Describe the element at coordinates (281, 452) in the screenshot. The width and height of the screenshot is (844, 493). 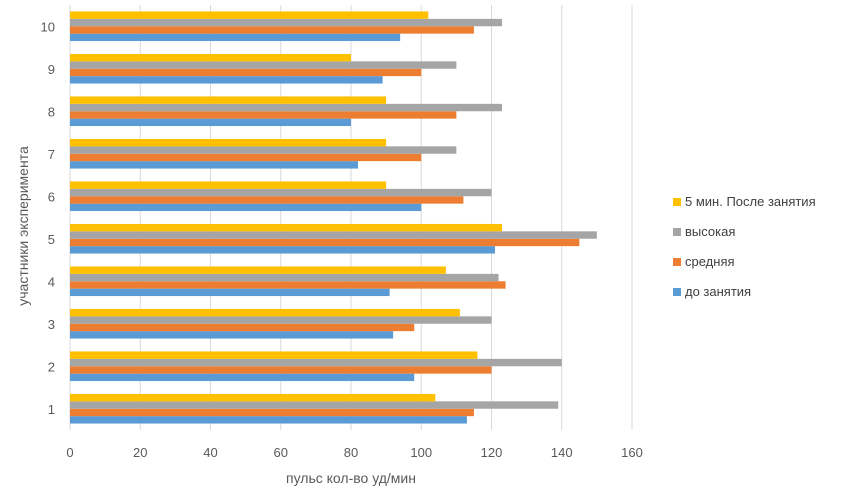
I see `x-tick-label: 60` at that location.